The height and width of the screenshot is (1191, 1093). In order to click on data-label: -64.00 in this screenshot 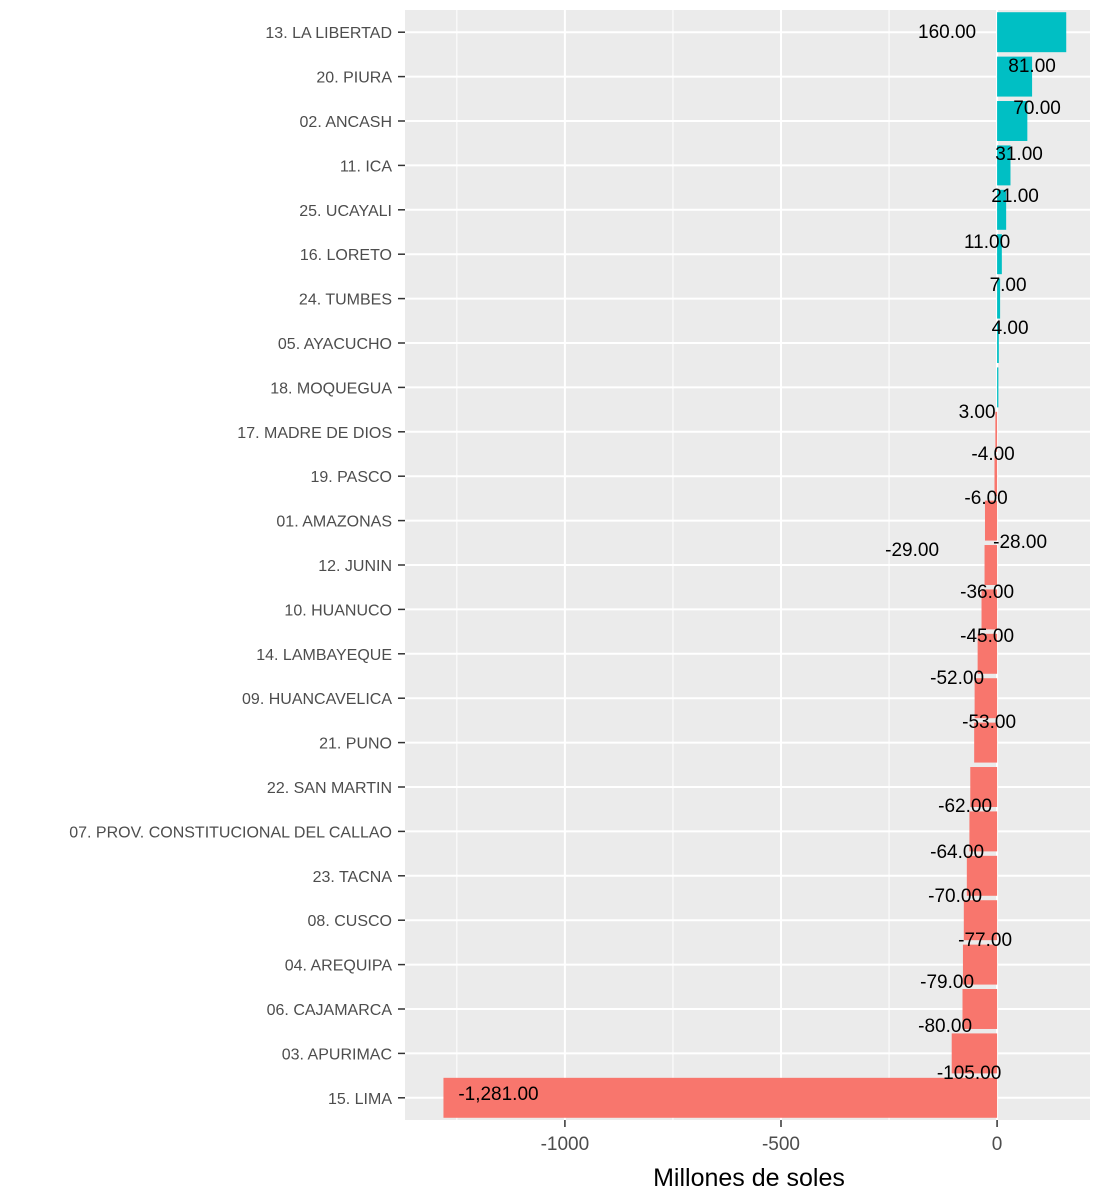, I will do `click(957, 852)`.